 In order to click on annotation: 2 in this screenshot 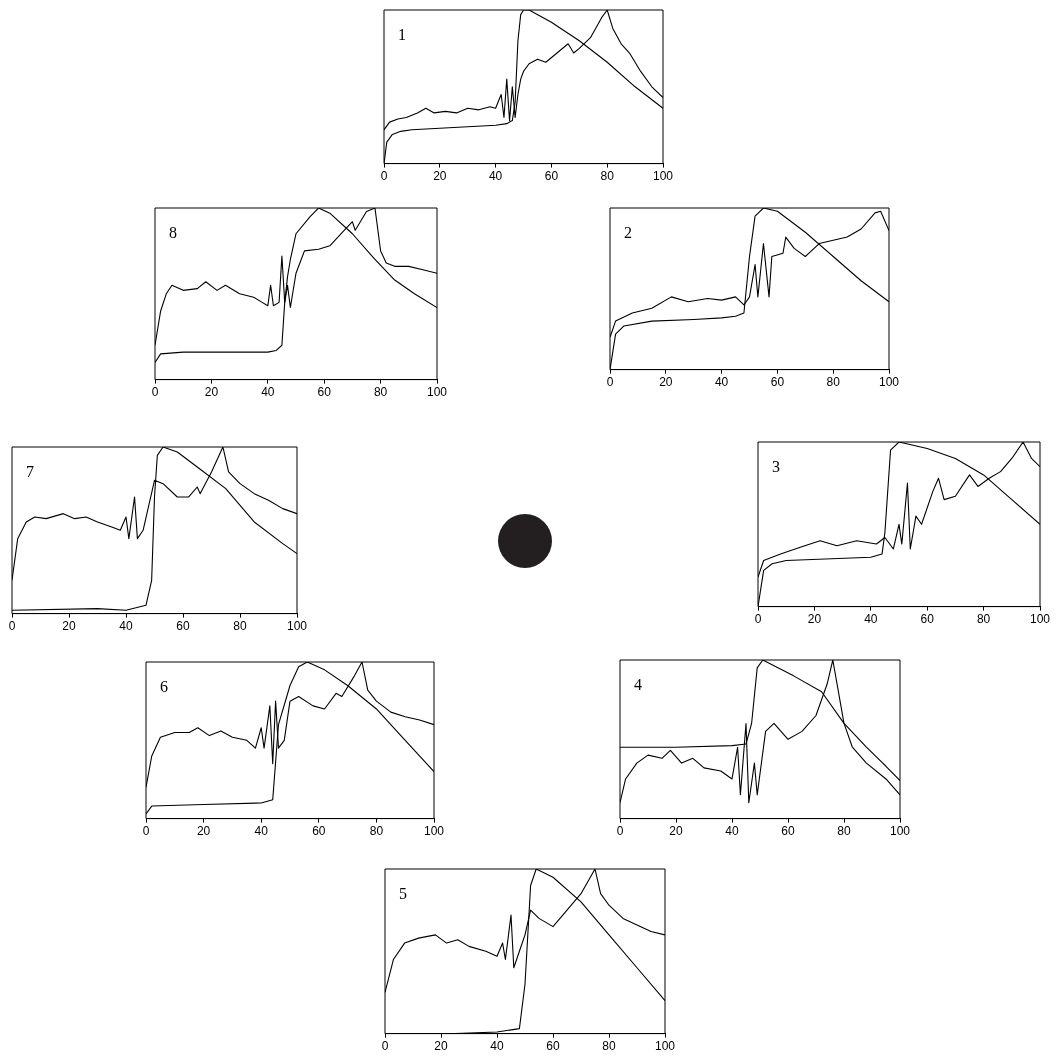, I will do `click(628, 233)`.